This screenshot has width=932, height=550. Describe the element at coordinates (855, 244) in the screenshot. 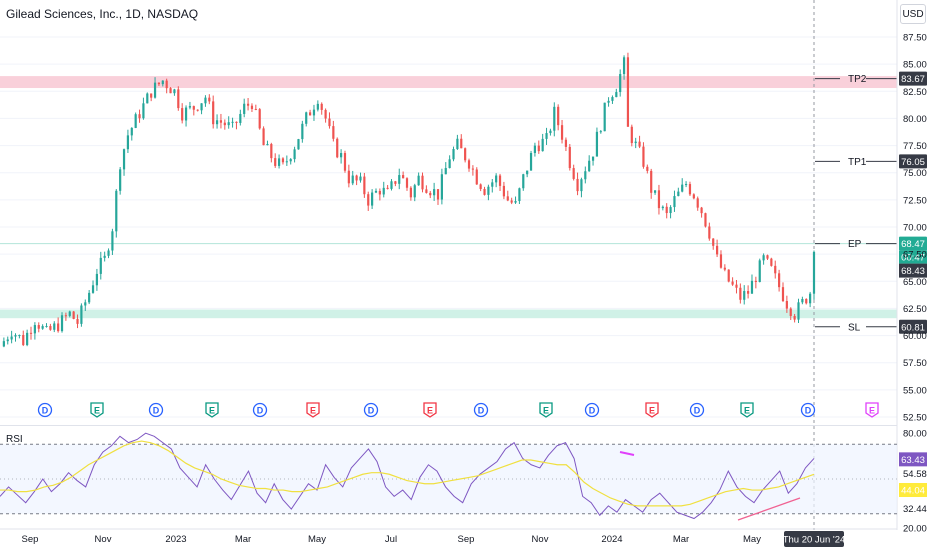

I see `level-label: EP` at that location.